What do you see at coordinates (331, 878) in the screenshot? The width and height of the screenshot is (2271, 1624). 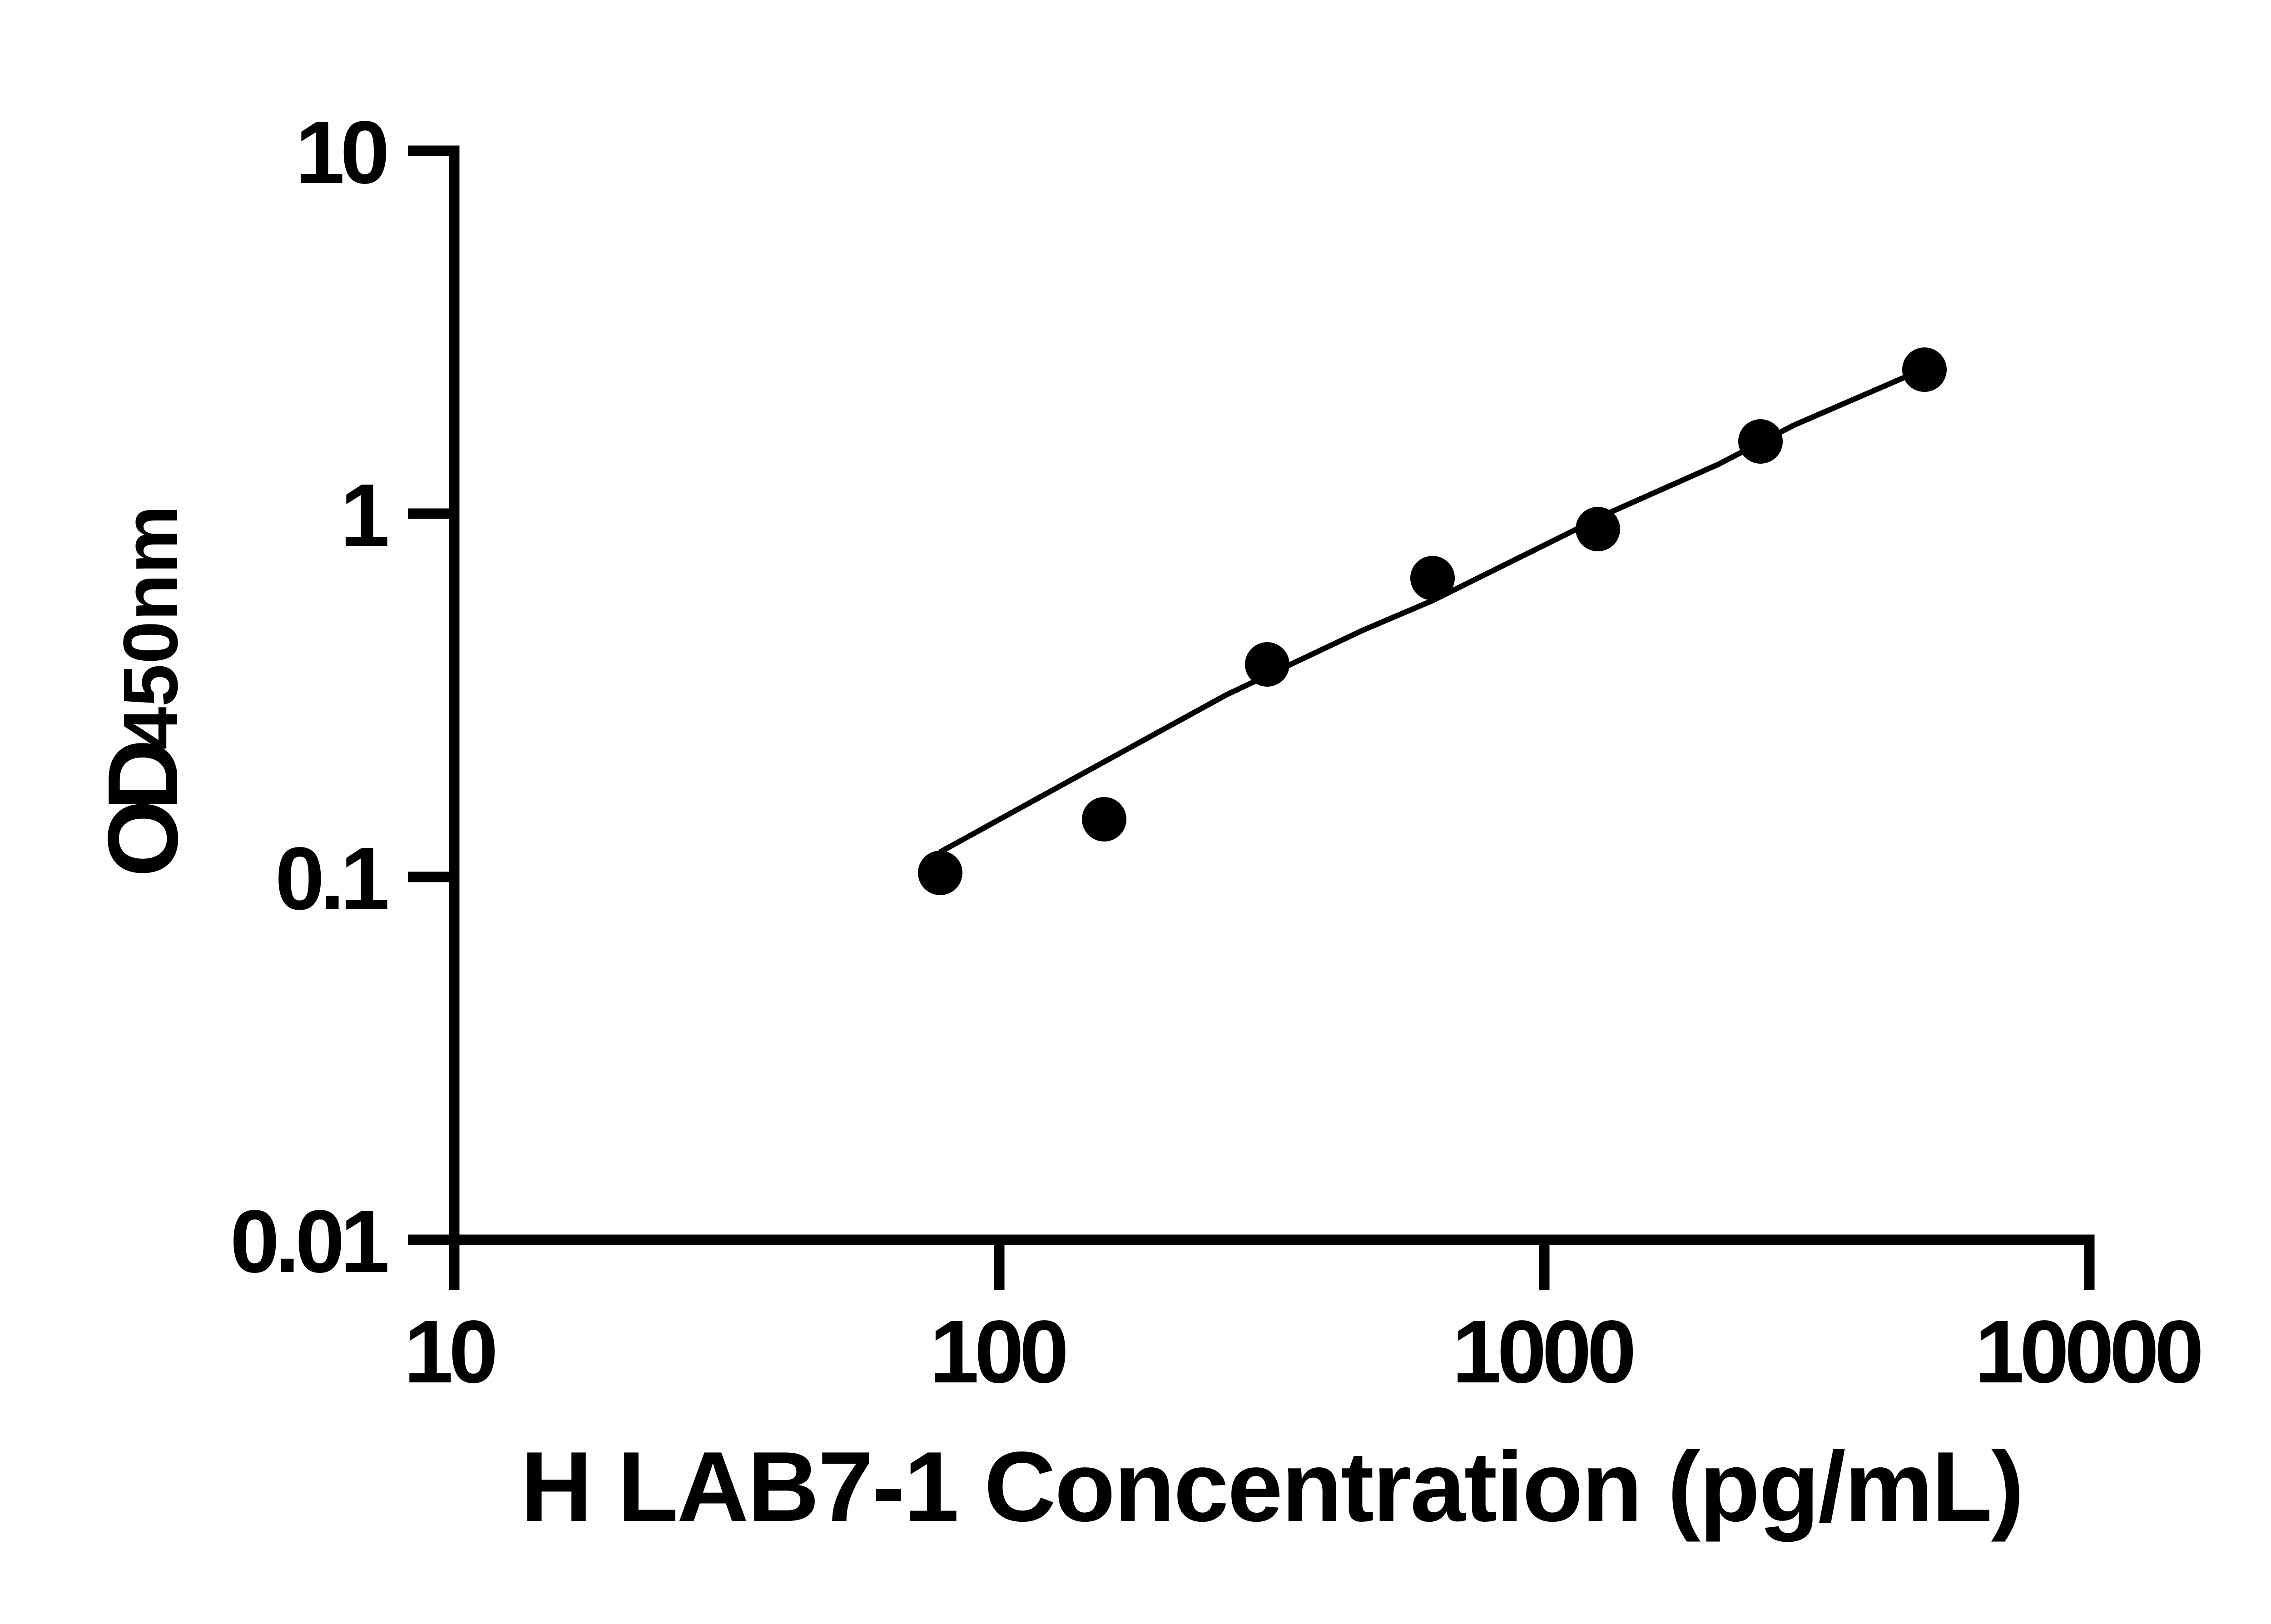 I see `svg-text: 0.1` at bounding box center [331, 878].